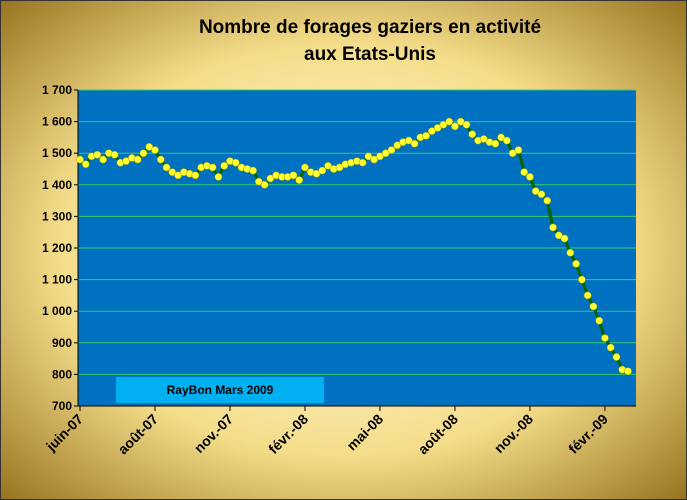  What do you see at coordinates (62, 374) in the screenshot?
I see `y-tick-label: 800` at bounding box center [62, 374].